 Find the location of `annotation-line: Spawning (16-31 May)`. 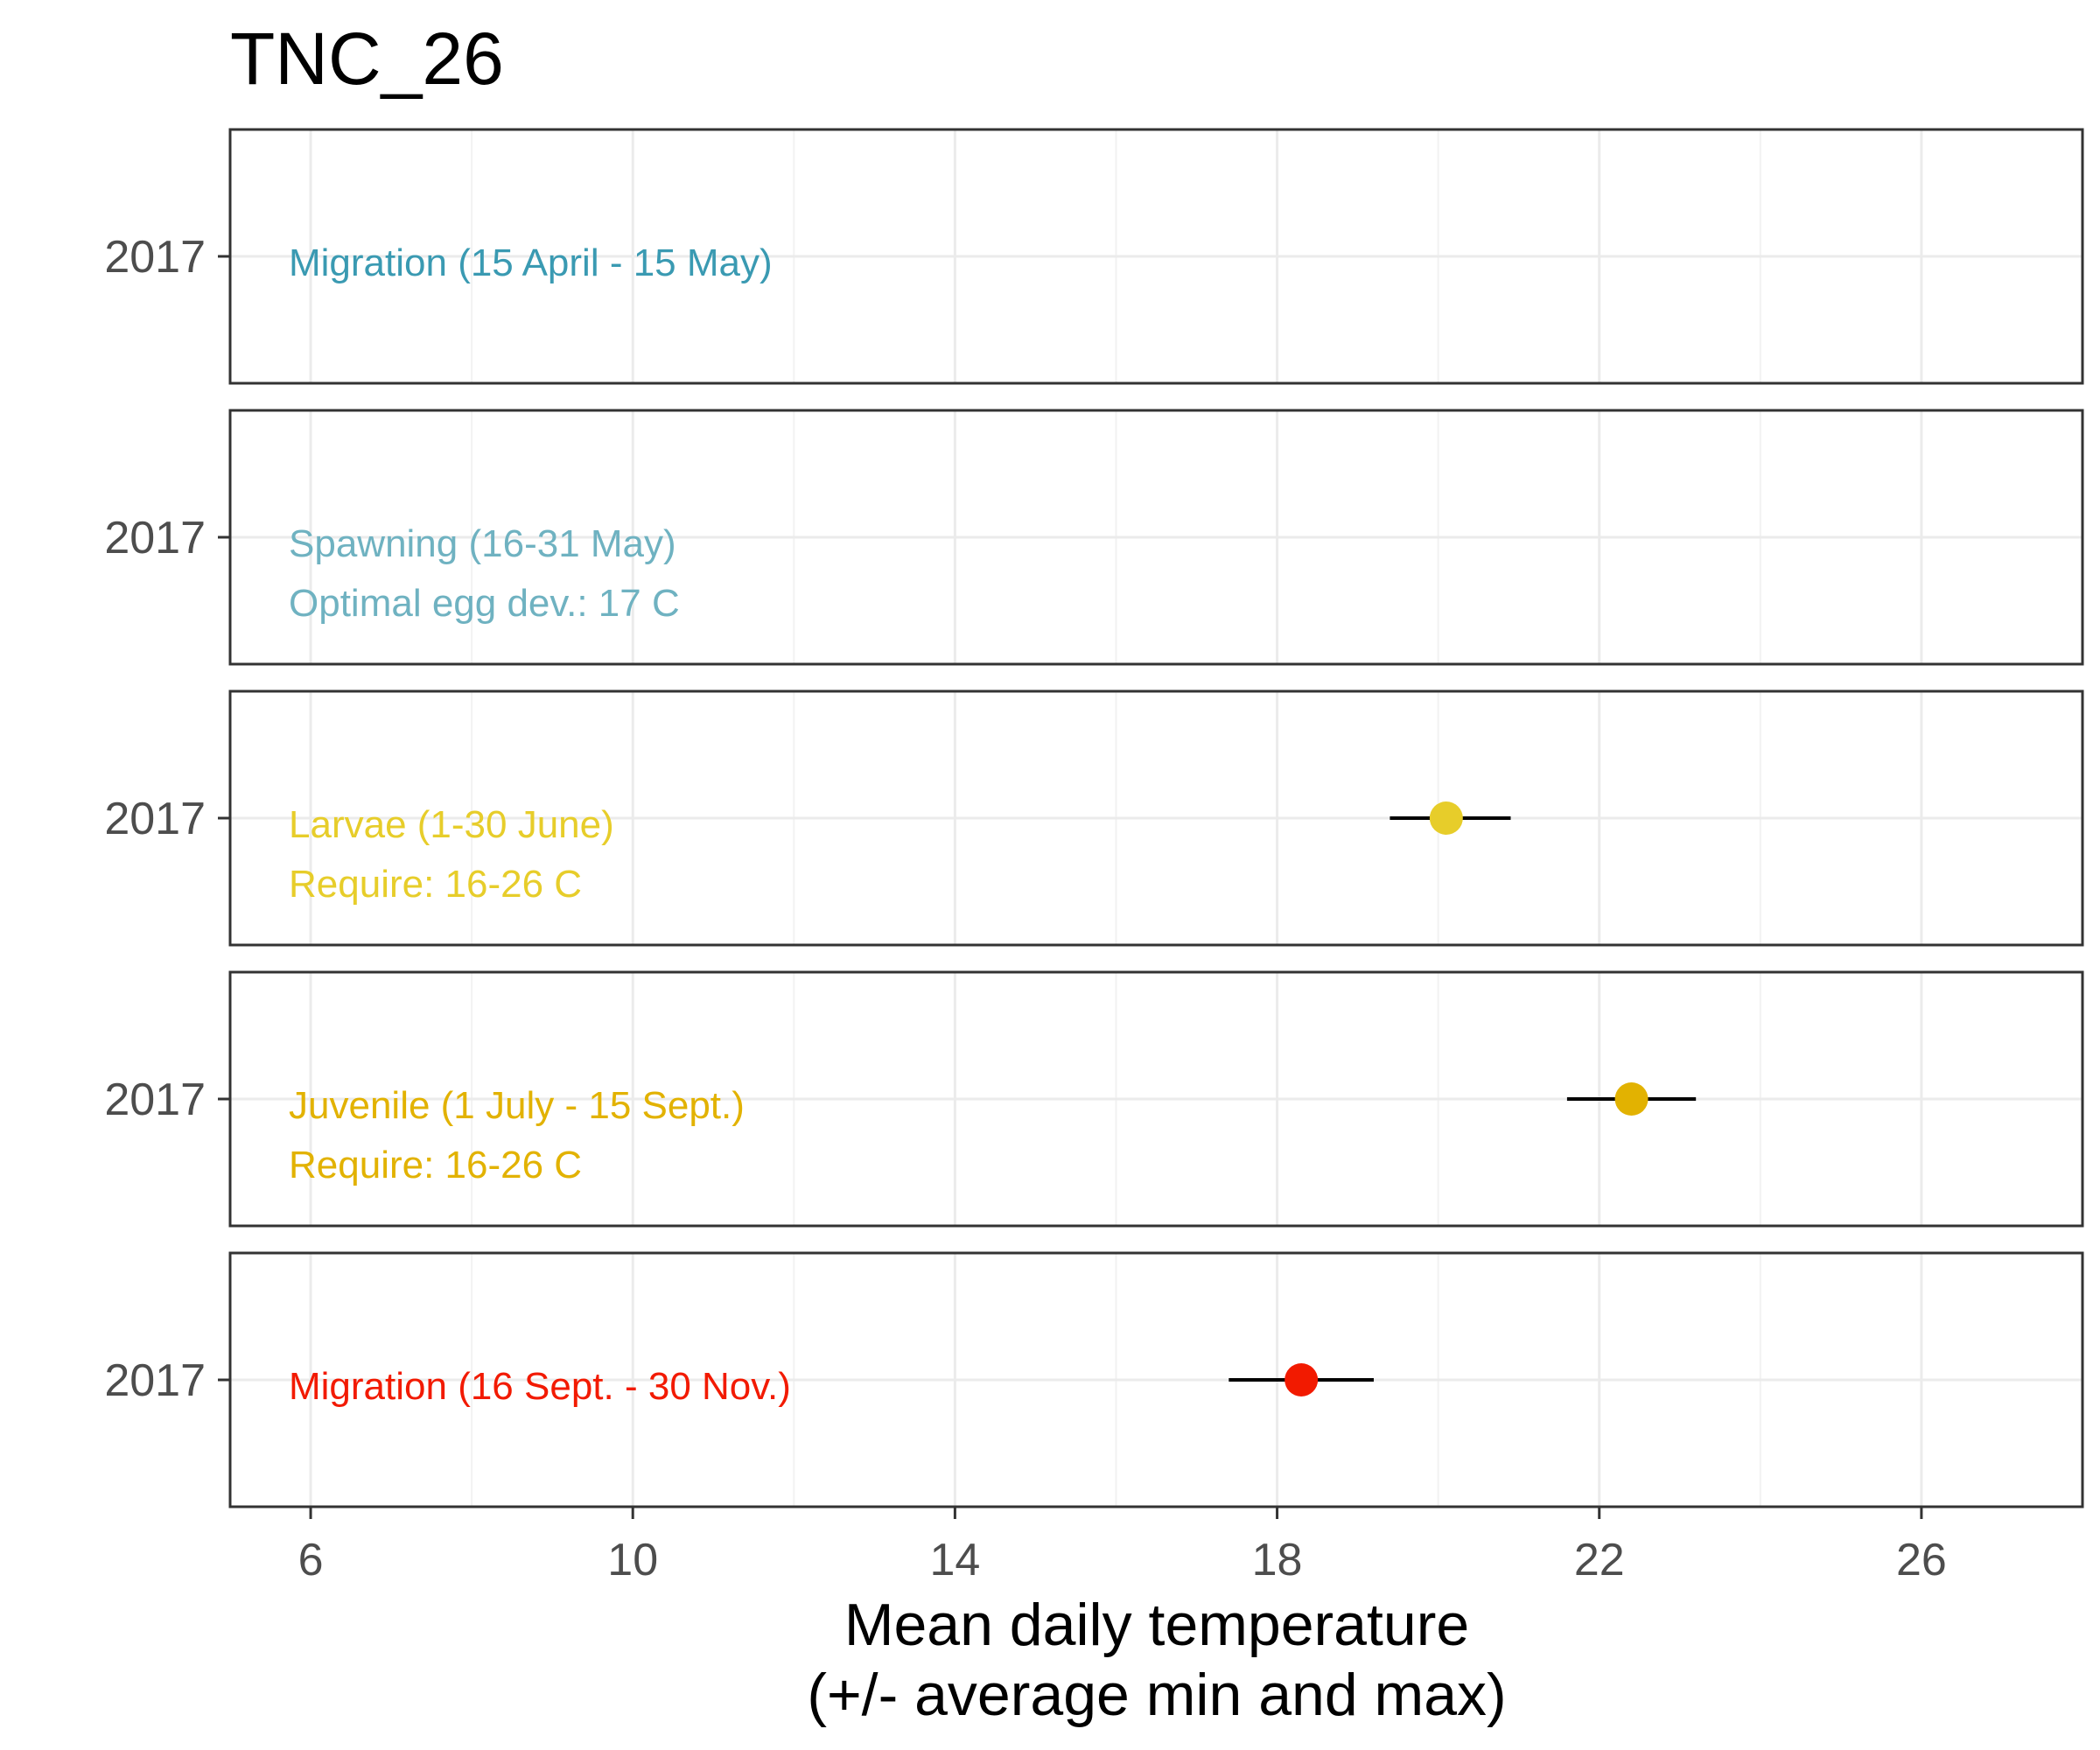

annotation-line: Spawning (16-31 May) is located at coordinates (482, 543).